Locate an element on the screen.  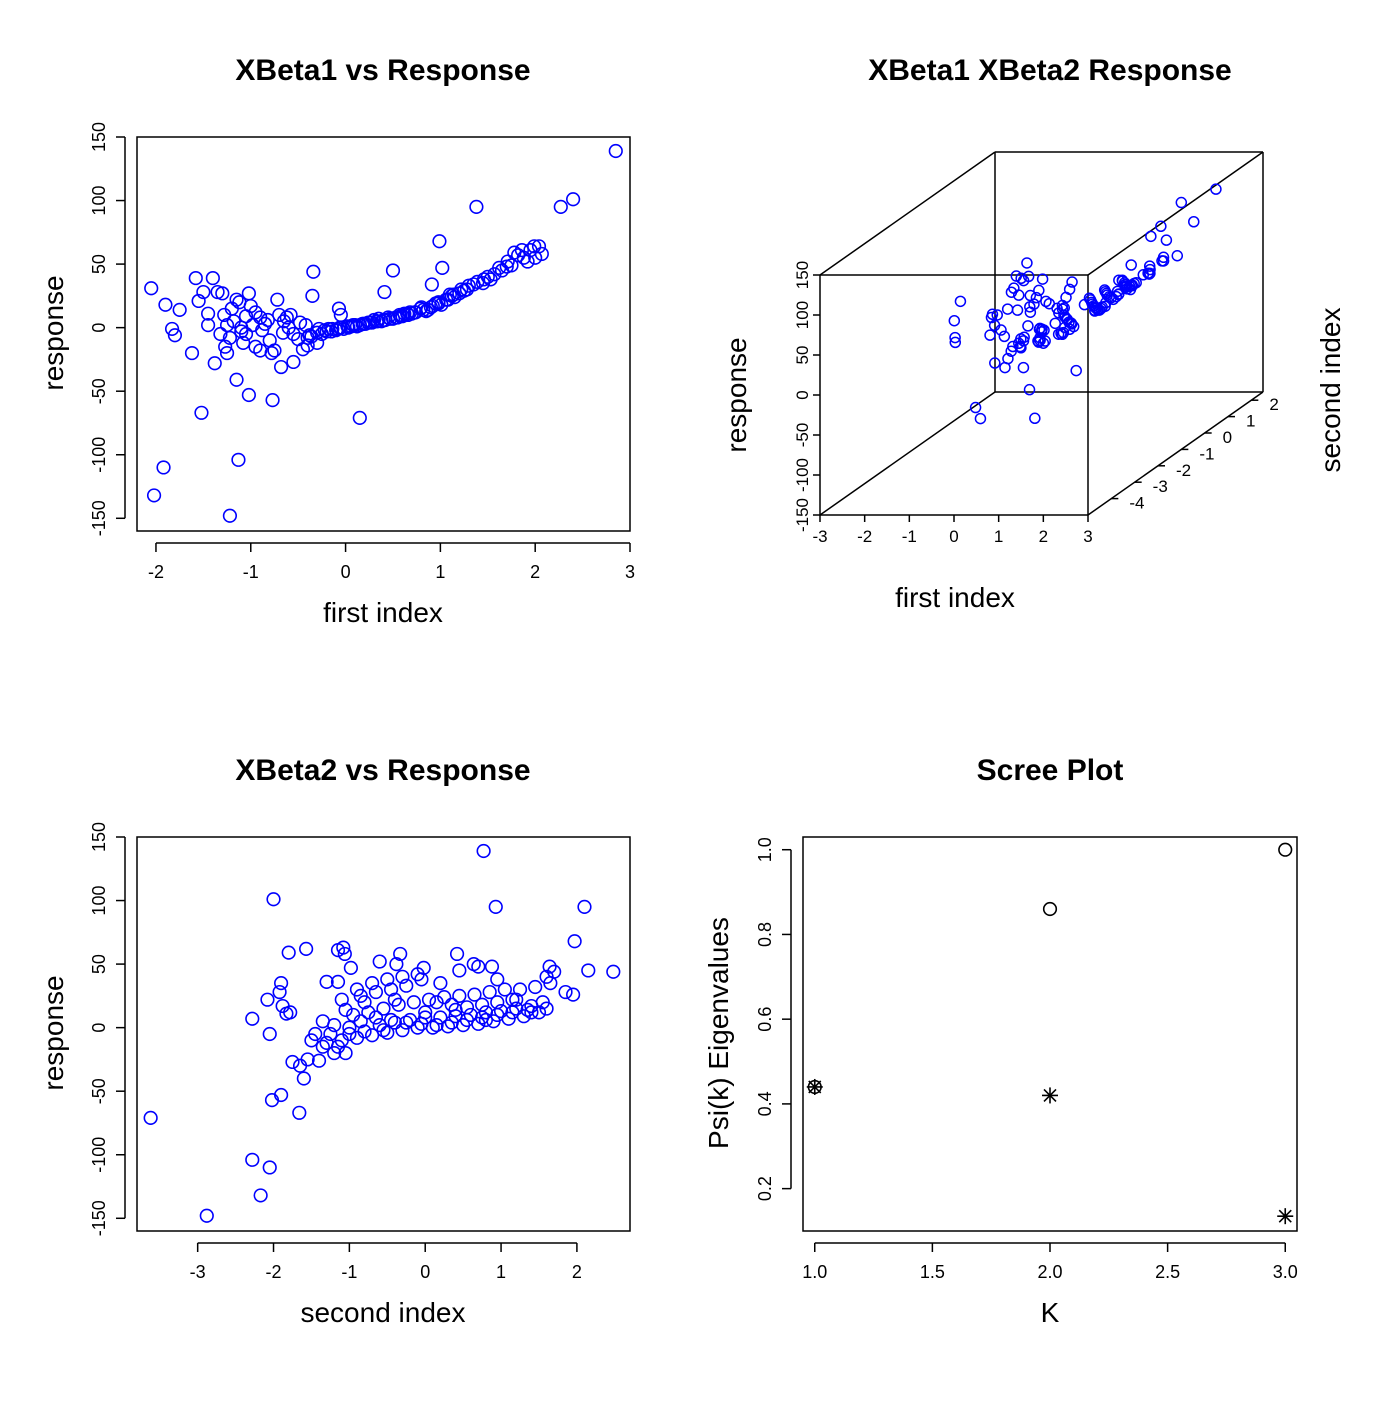
chart-title: XBeta2 vs Response is located at coordinates (382, 770).